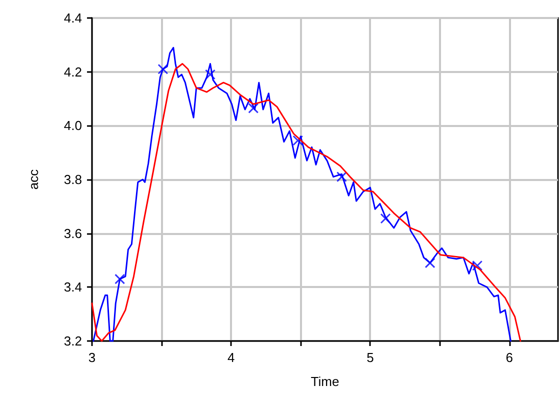 The image size is (560, 402). What do you see at coordinates (73, 18) in the screenshot?
I see `y-tick-label: 4.4` at bounding box center [73, 18].